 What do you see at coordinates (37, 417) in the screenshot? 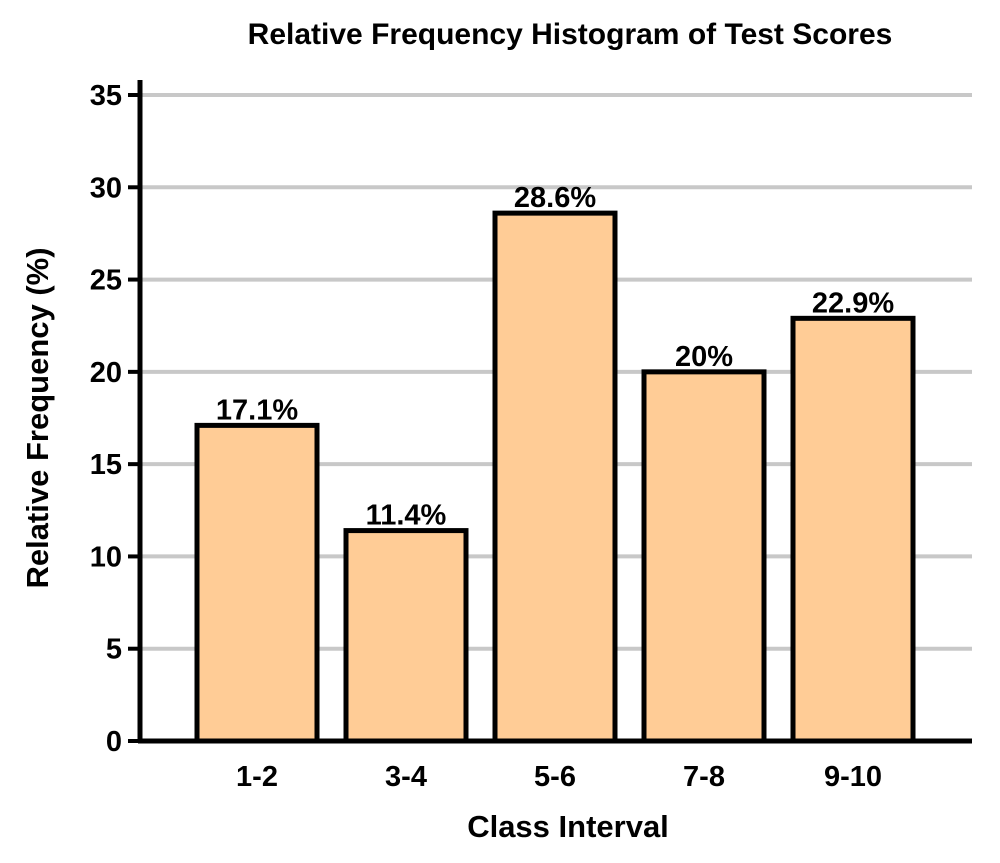
I see `y-axis-label: Relative Frequency (%)` at bounding box center [37, 417].